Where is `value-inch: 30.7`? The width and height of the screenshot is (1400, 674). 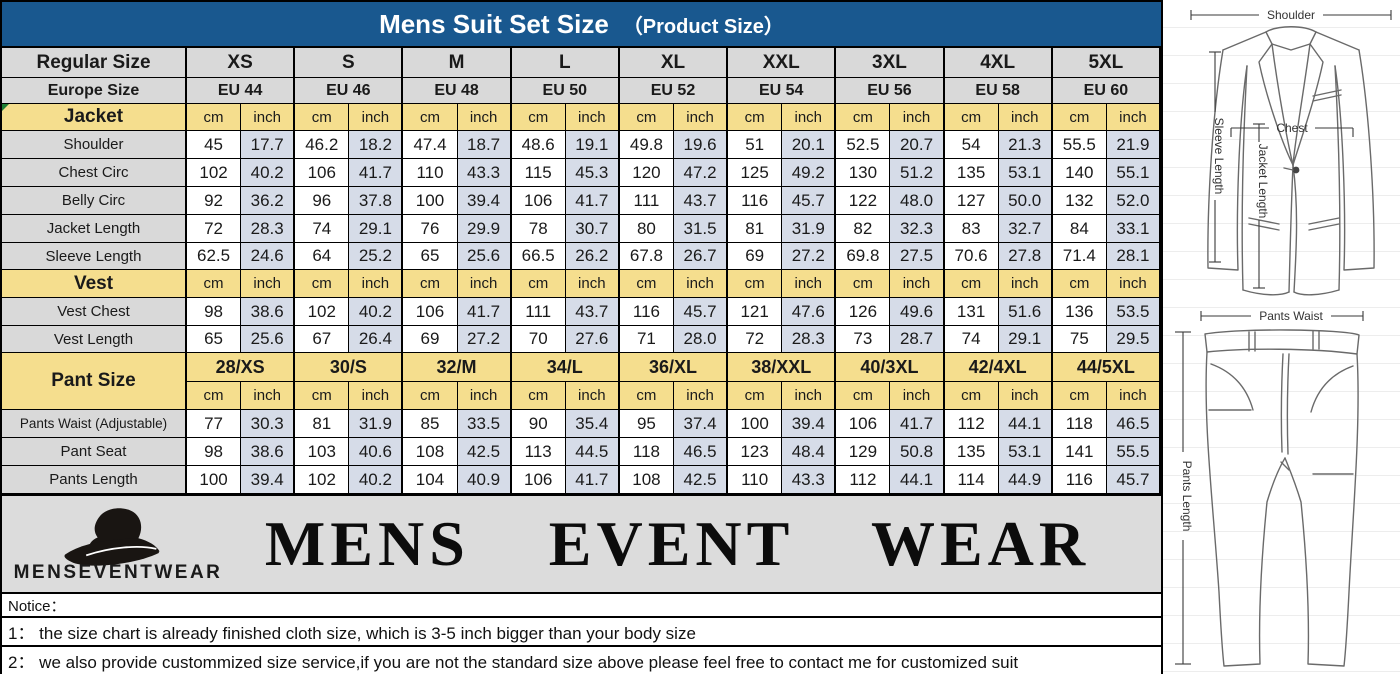
value-inch: 30.7 is located at coordinates (592, 229).